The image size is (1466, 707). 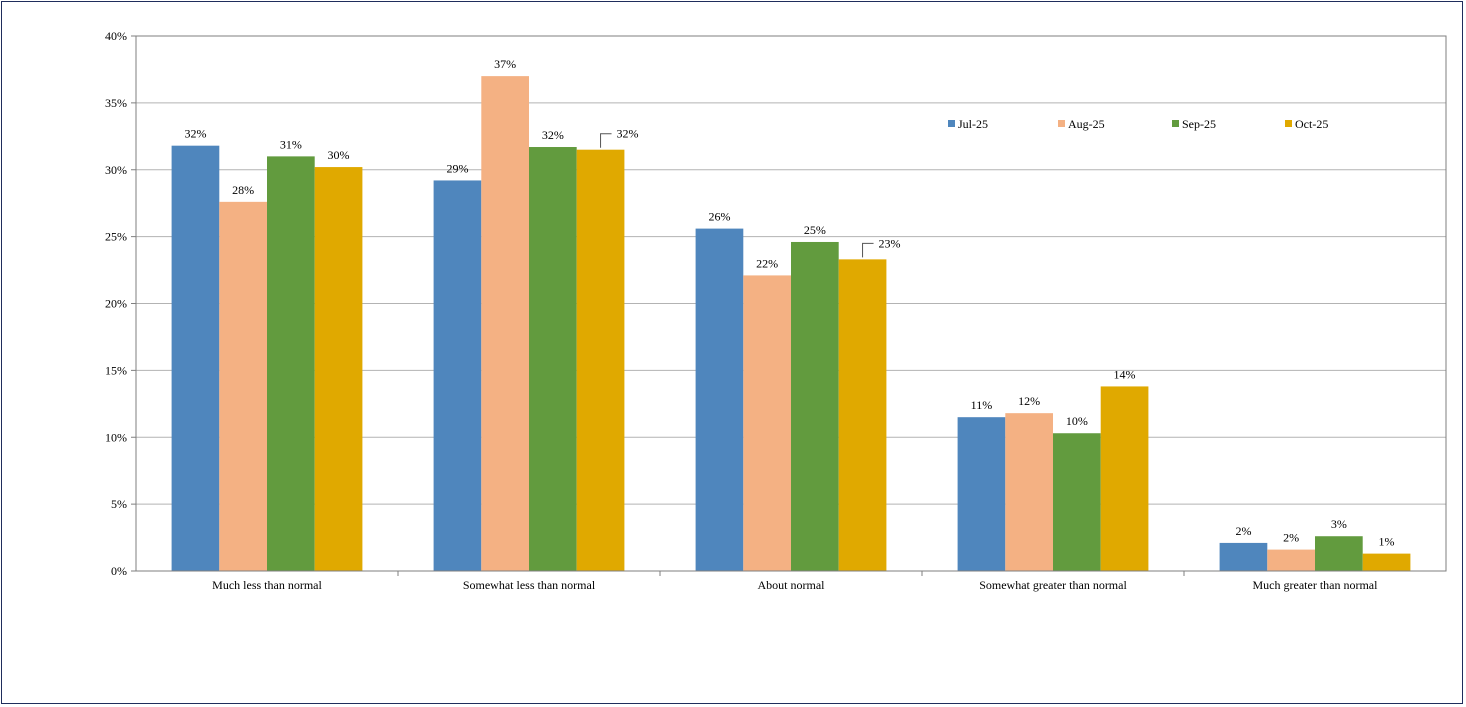 I want to click on legend-item: Sep-25, so click(x=1194, y=124).